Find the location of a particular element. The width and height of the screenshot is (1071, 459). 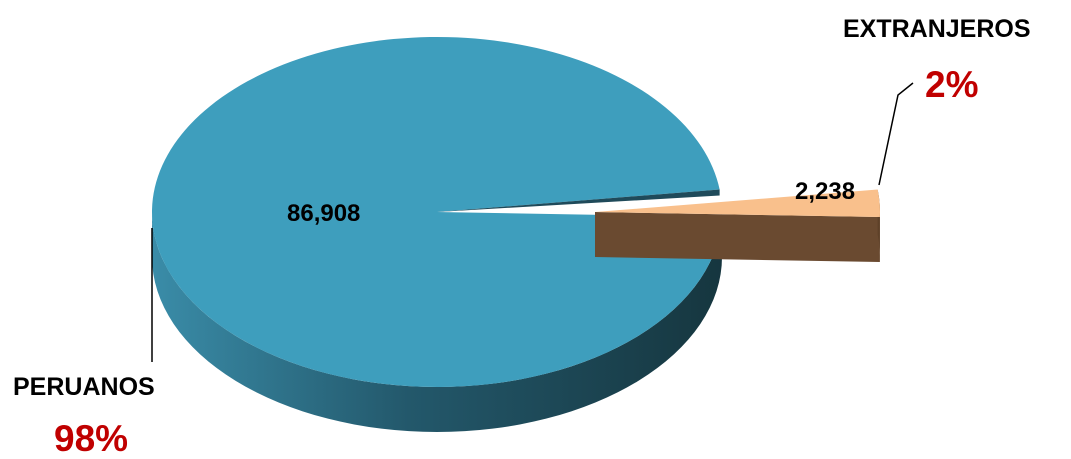

data-label-peruanos-value: 86,908 is located at coordinates (324, 213).